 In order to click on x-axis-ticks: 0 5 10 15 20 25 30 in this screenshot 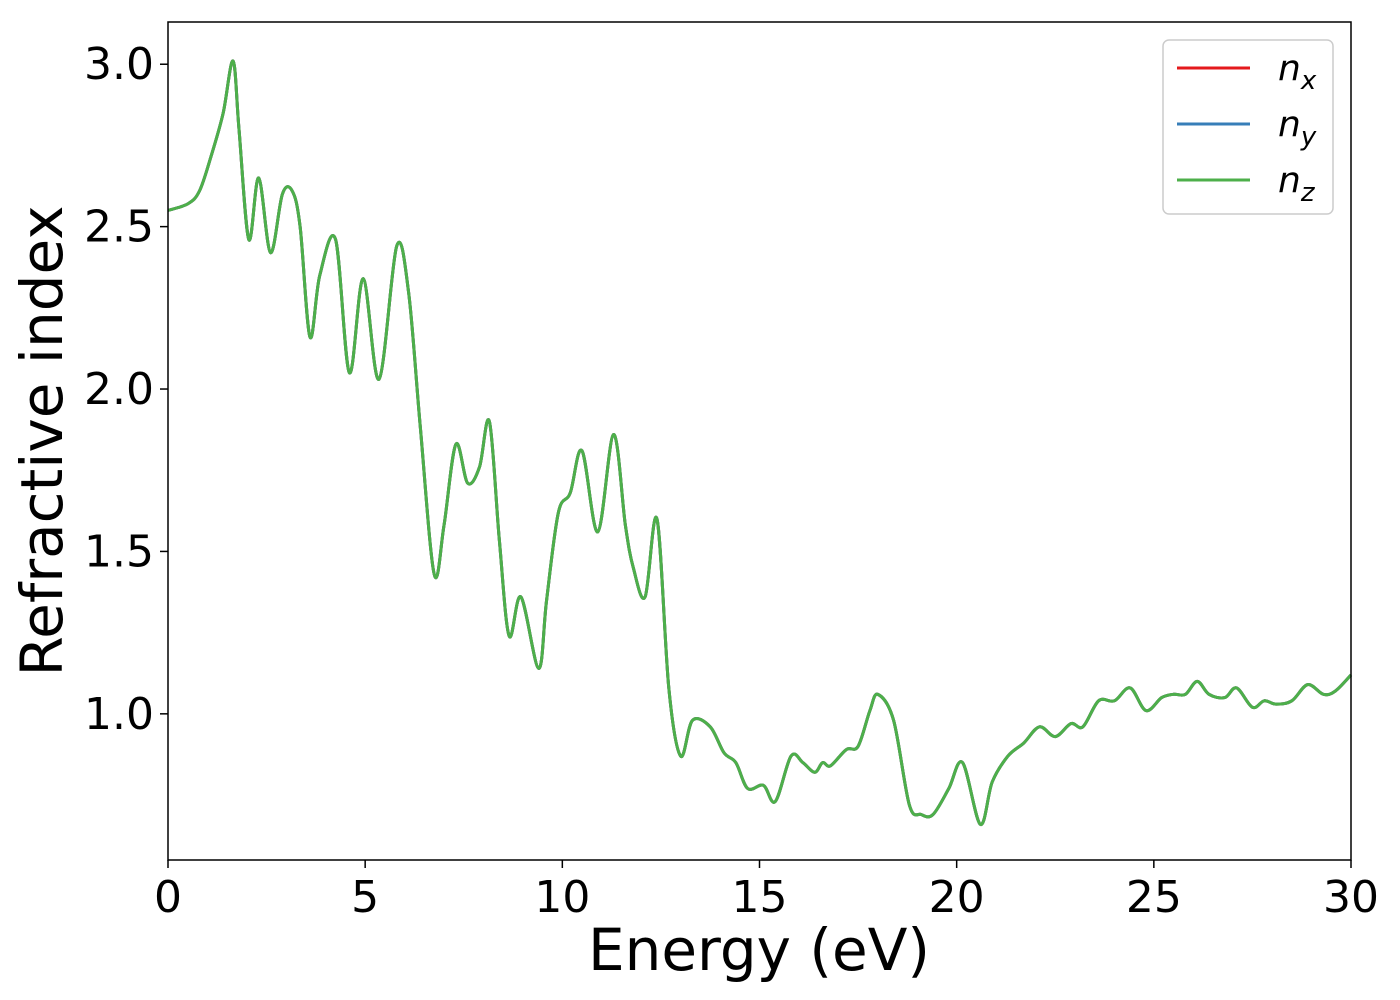, I will do `click(766, 891)`.